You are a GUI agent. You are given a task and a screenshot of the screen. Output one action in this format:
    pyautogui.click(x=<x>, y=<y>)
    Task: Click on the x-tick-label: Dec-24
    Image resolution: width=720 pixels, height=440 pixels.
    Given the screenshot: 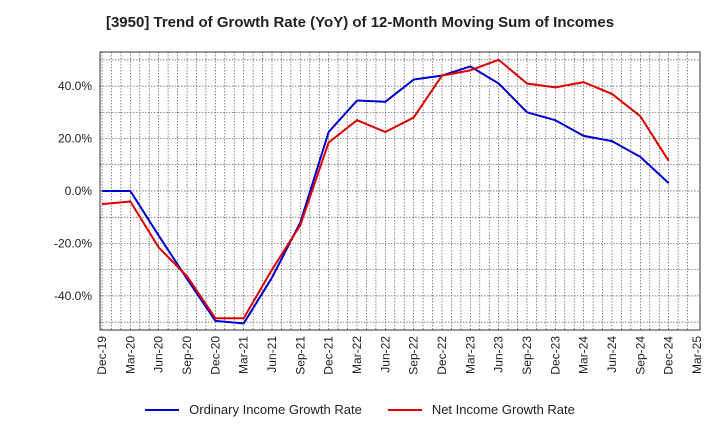 What is the action you would take?
    pyautogui.click(x=669, y=355)
    